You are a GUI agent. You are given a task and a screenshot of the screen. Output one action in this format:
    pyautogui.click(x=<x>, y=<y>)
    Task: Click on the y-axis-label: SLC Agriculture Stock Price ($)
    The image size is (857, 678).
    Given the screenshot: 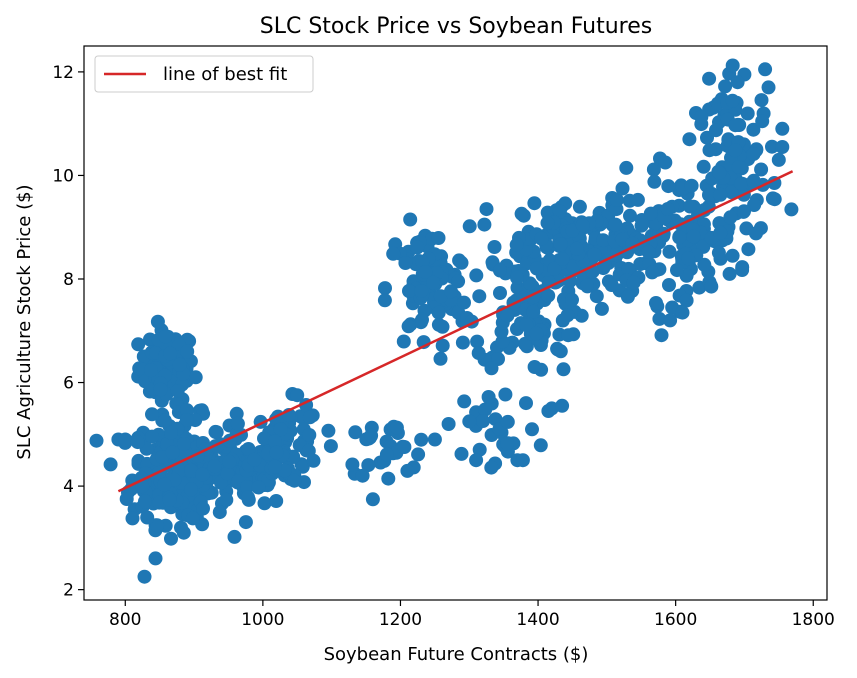 What is the action you would take?
    pyautogui.click(x=24, y=321)
    